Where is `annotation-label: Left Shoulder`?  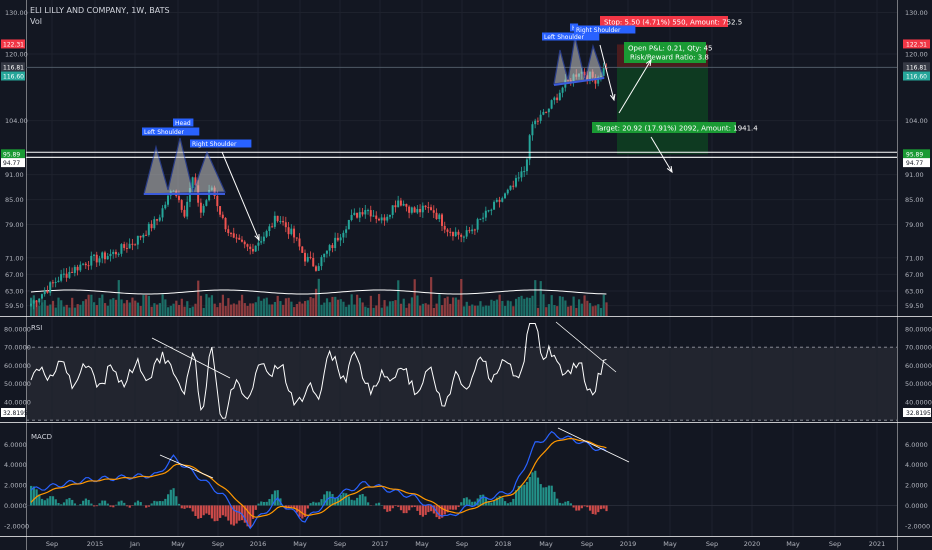 annotation-label: Left Shoulder is located at coordinates (164, 132).